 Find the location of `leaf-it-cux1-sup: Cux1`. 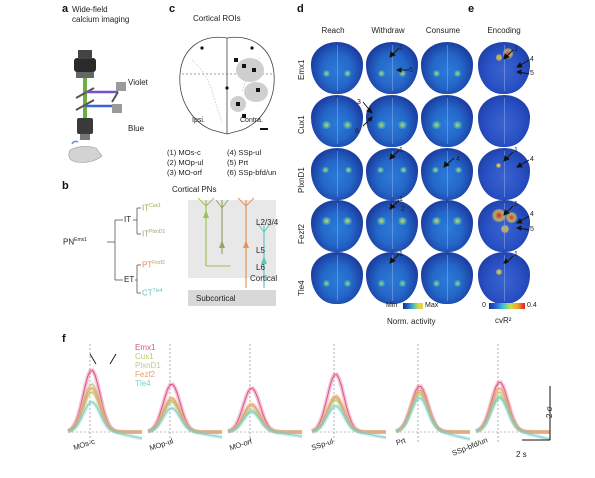

leaf-it-cux1-sup: Cux1 is located at coordinates (155, 206).